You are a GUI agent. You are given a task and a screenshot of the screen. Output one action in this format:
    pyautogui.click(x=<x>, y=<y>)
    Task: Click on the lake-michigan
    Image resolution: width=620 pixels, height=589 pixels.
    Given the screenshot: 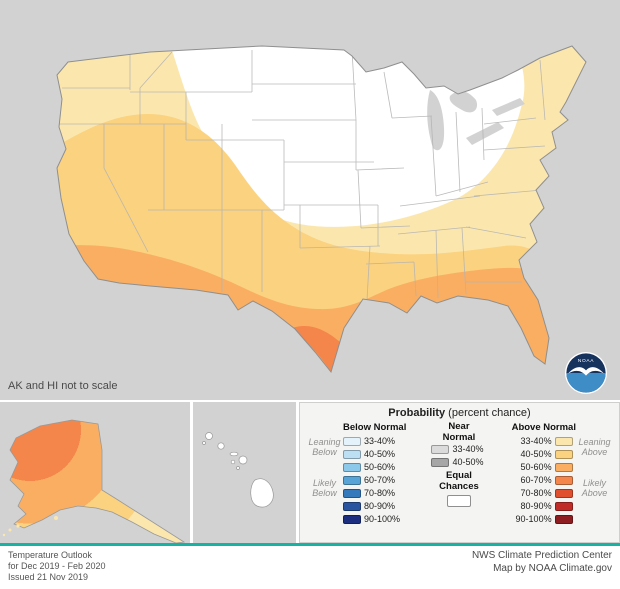 What is the action you would take?
    pyautogui.click(x=436, y=120)
    